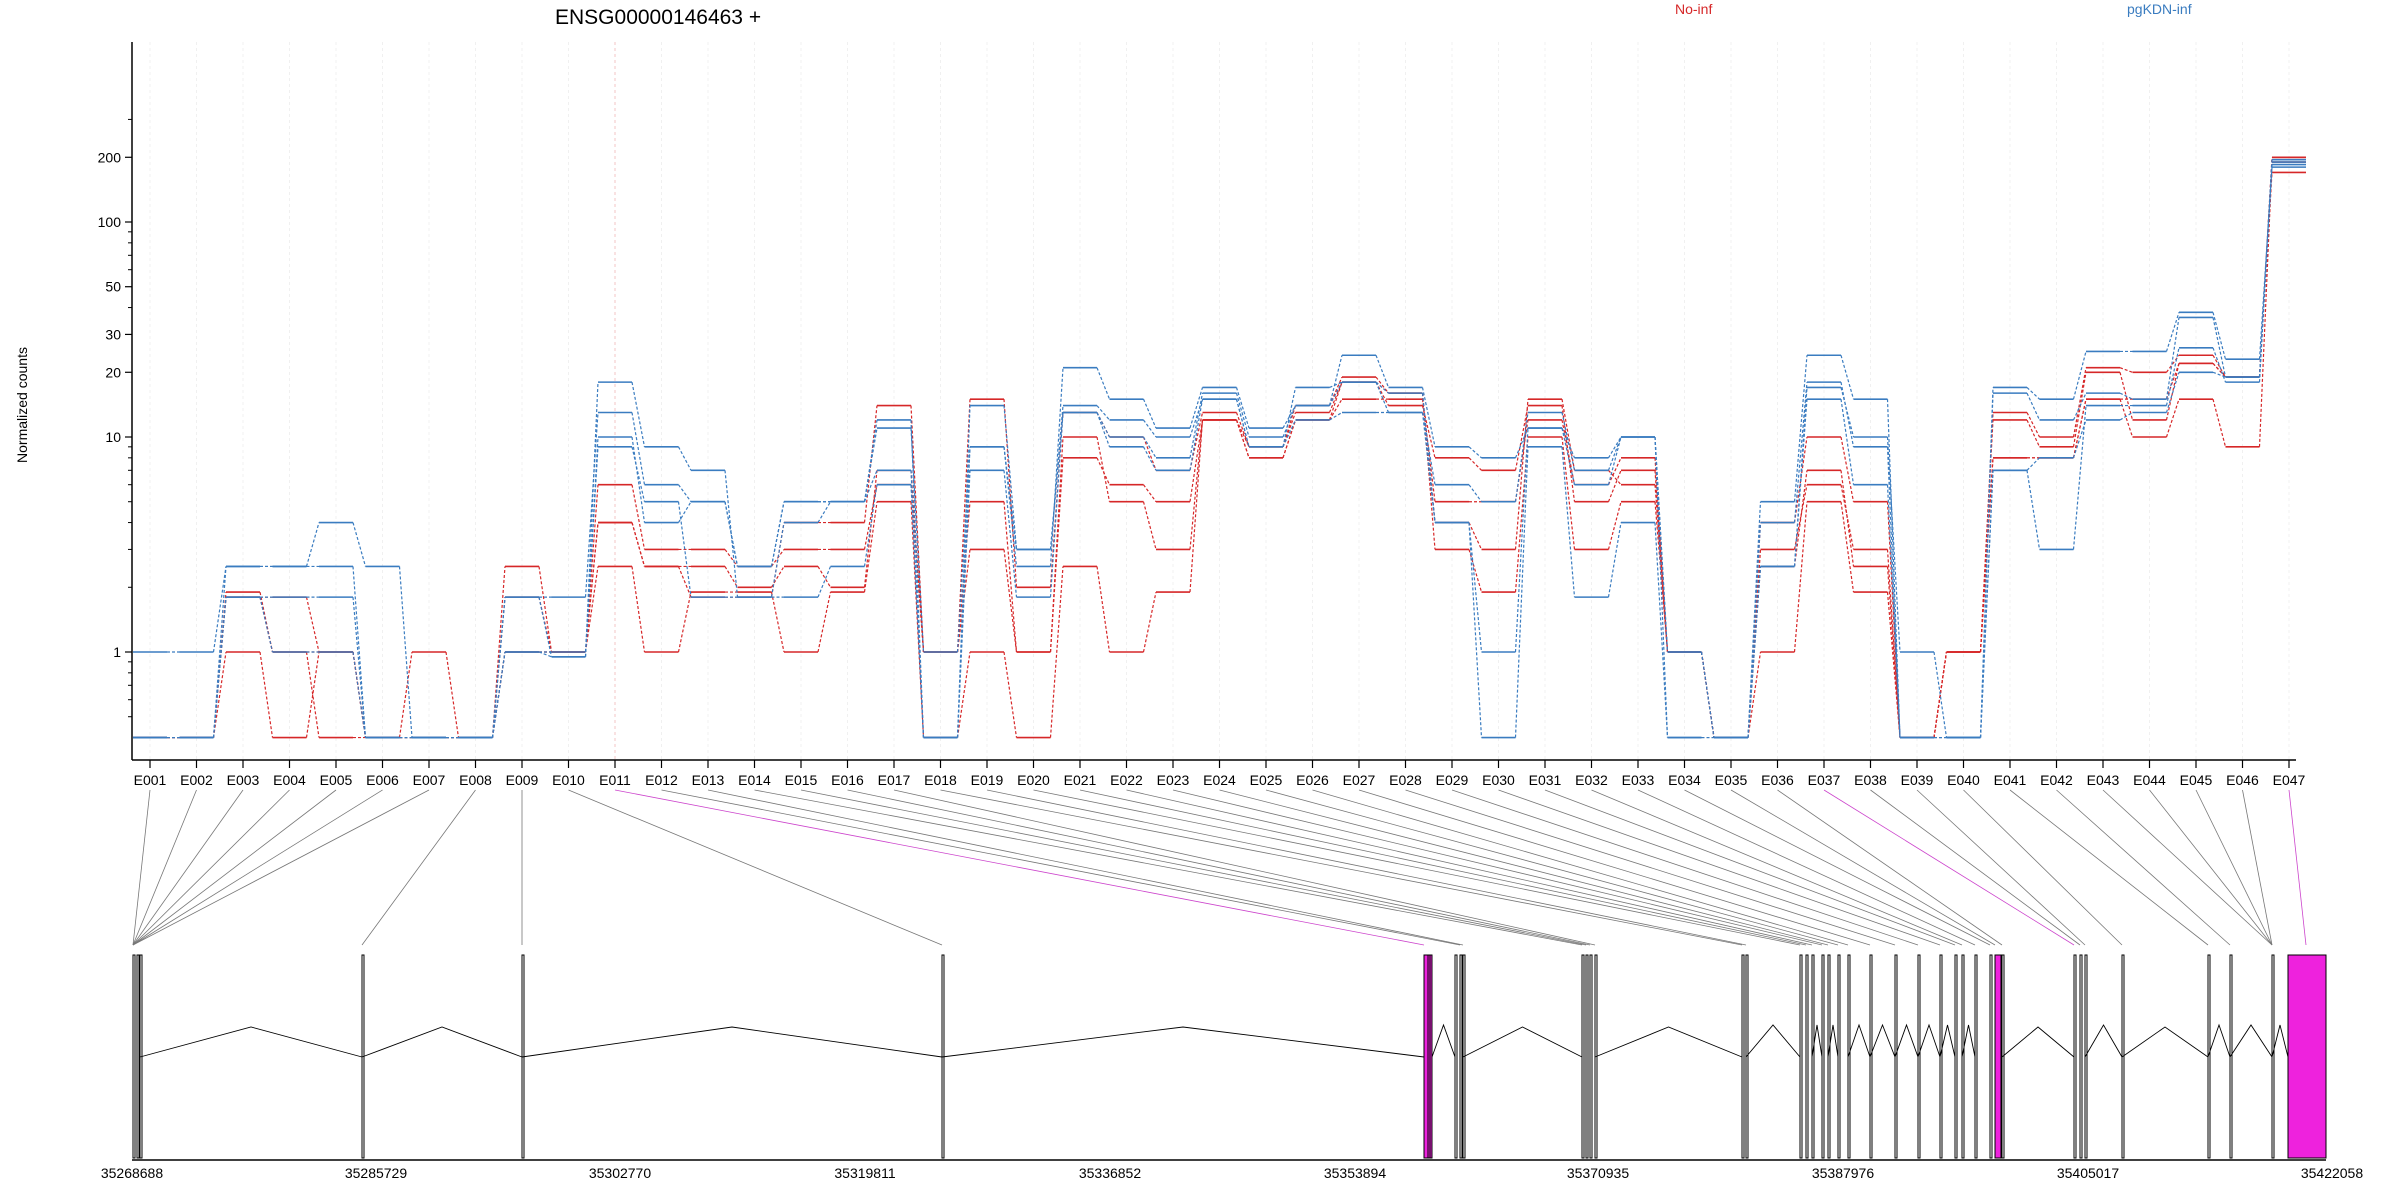 Image resolution: width=2400 pixels, height=1200 pixels. I want to click on coordinate-tick-label: 35353894, so click(1355, 1173).